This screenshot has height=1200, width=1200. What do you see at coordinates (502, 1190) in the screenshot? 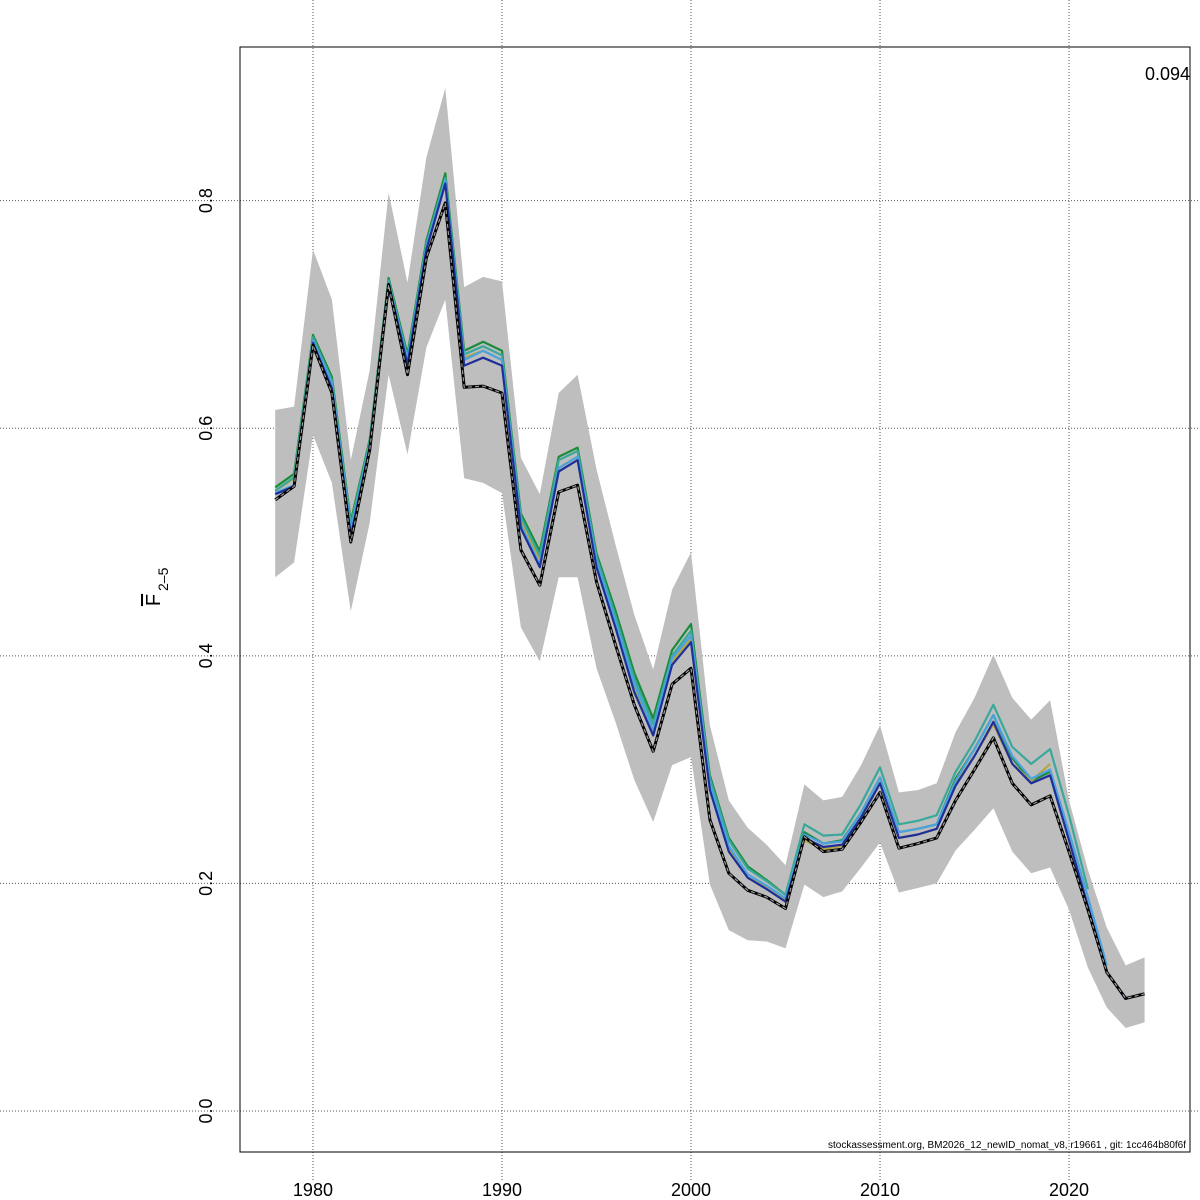
I see `x-tick-label: 1990` at bounding box center [502, 1190].